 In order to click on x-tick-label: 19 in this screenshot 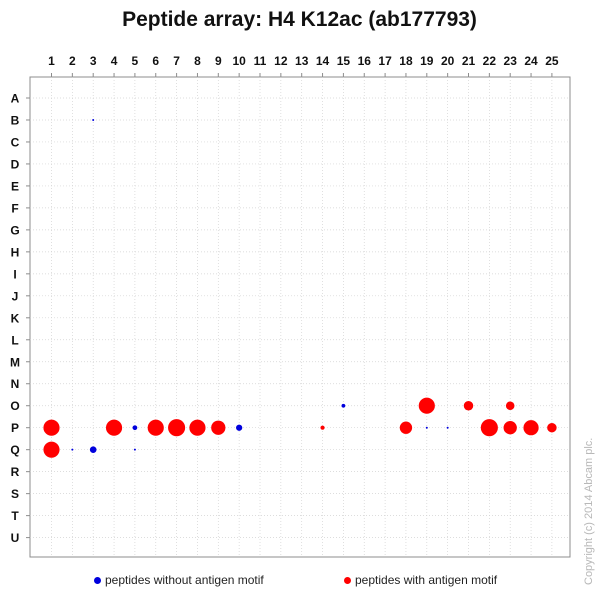, I will do `click(427, 61)`.